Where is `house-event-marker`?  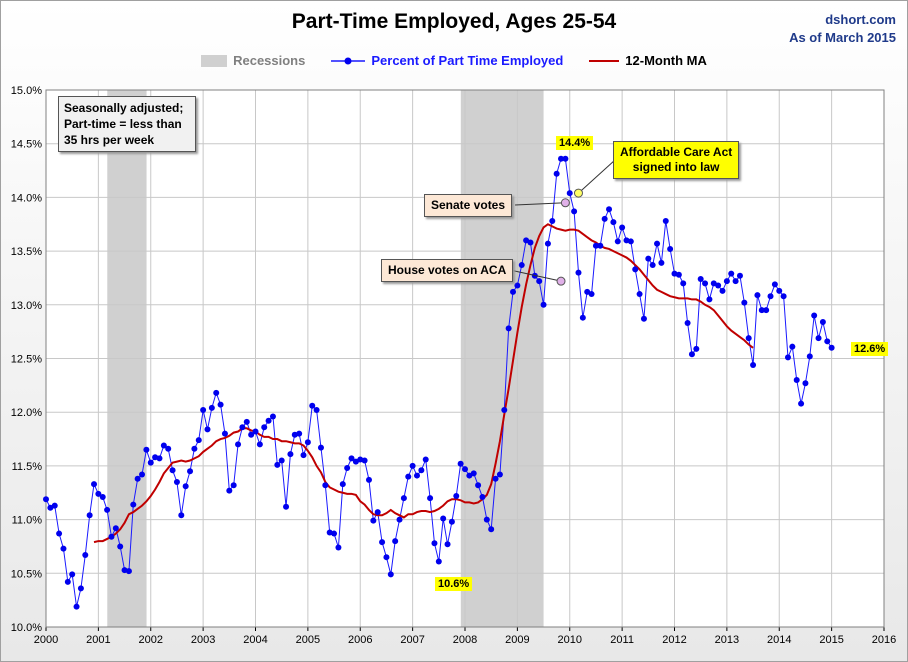 house-event-marker is located at coordinates (561, 281).